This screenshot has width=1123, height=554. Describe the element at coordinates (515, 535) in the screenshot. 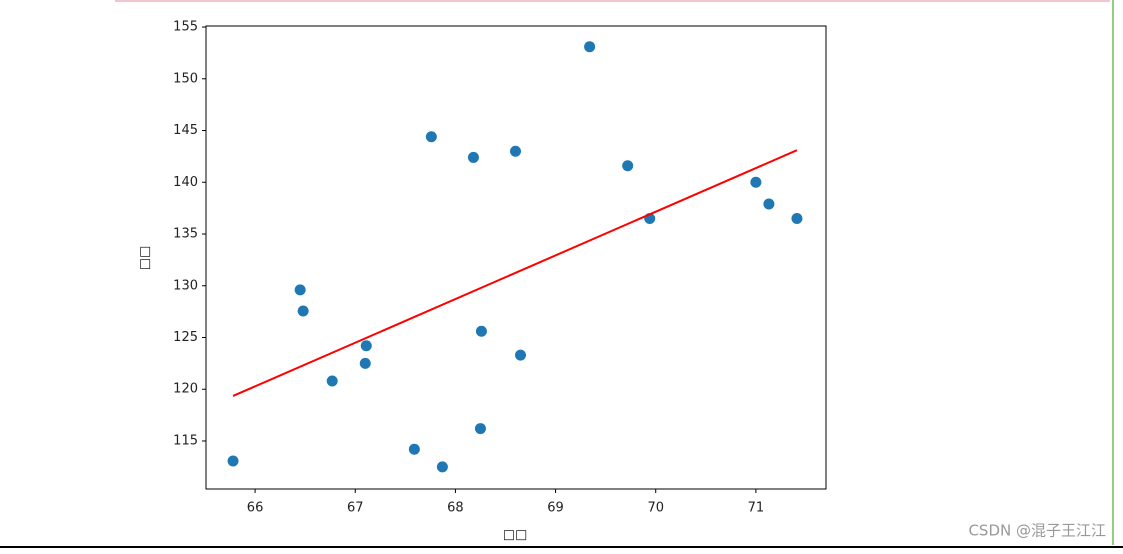

I see `x-axis-label: □□` at that location.